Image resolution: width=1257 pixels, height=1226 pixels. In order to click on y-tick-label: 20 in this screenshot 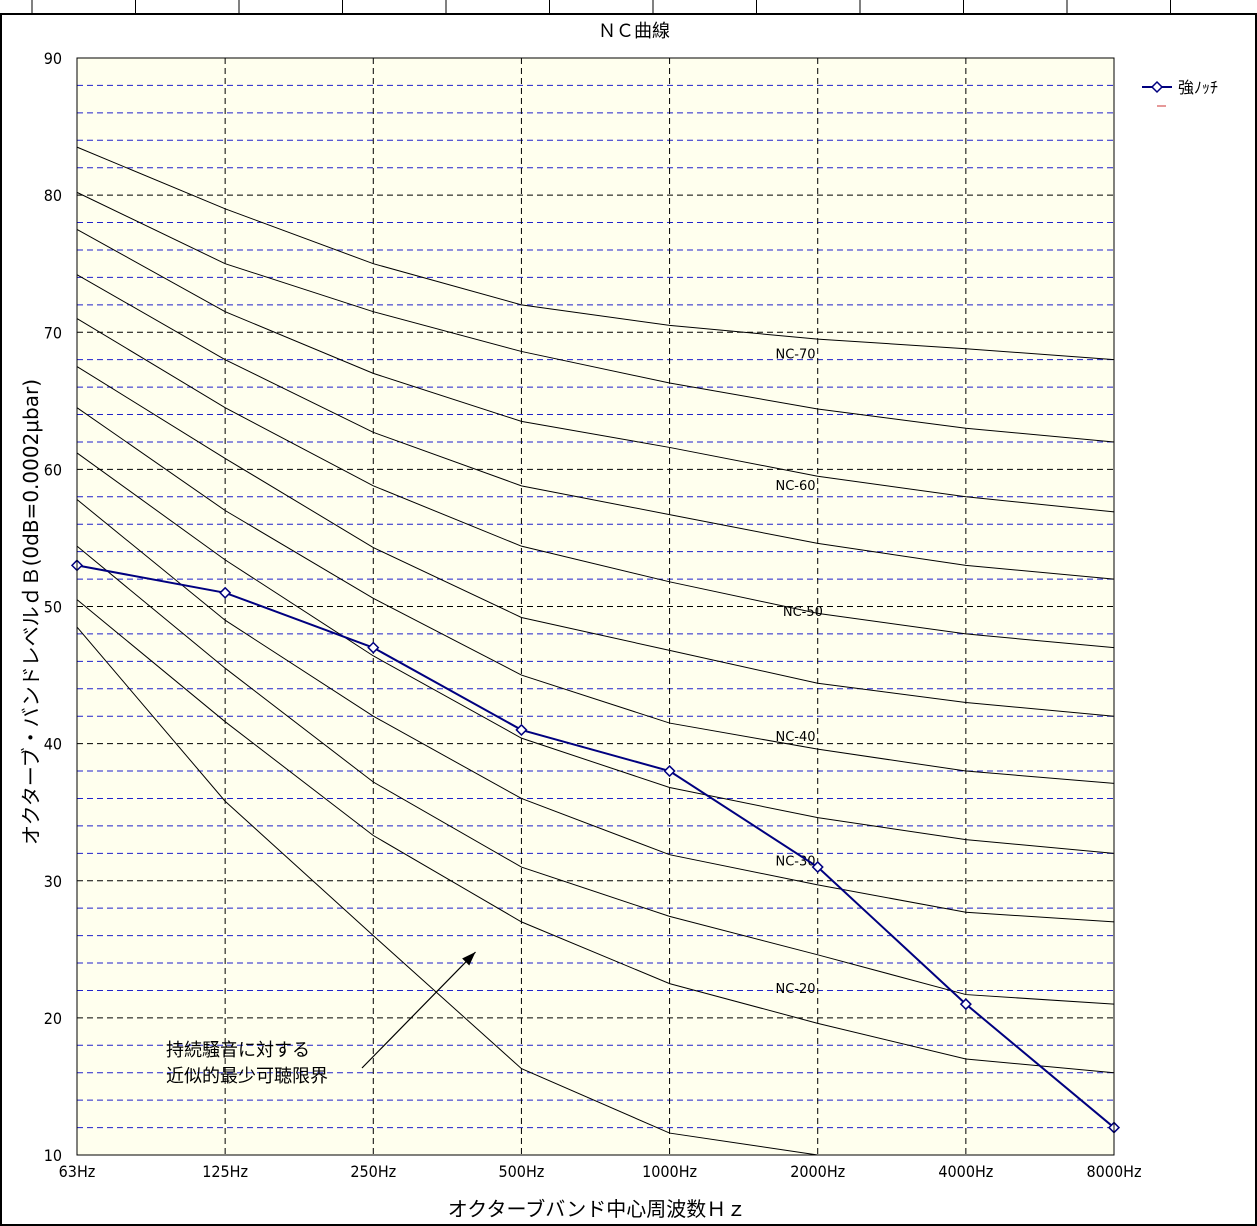, I will do `click(53, 1018)`.